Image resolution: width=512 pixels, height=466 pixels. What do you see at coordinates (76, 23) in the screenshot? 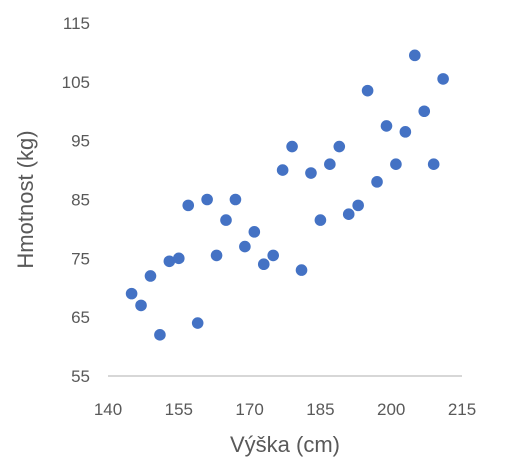
I see `y-tick-label: 115` at bounding box center [76, 23].